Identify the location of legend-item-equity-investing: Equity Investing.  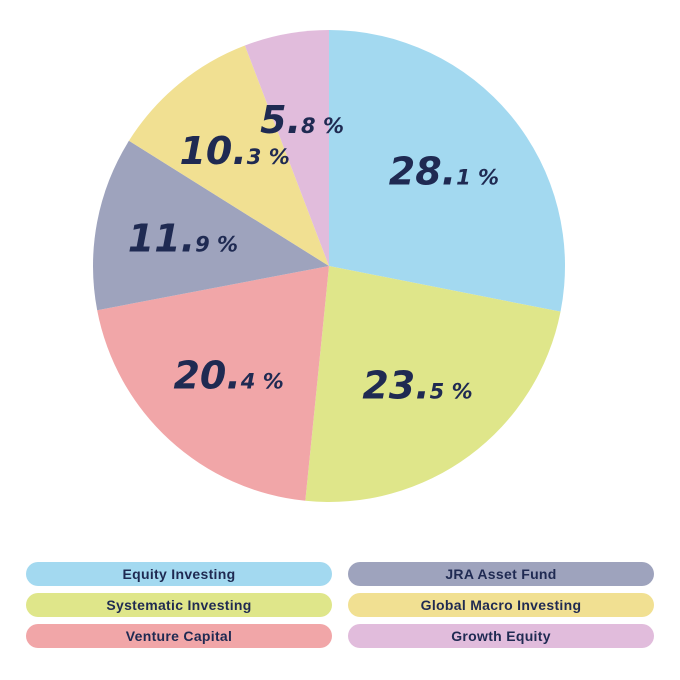
(179, 574).